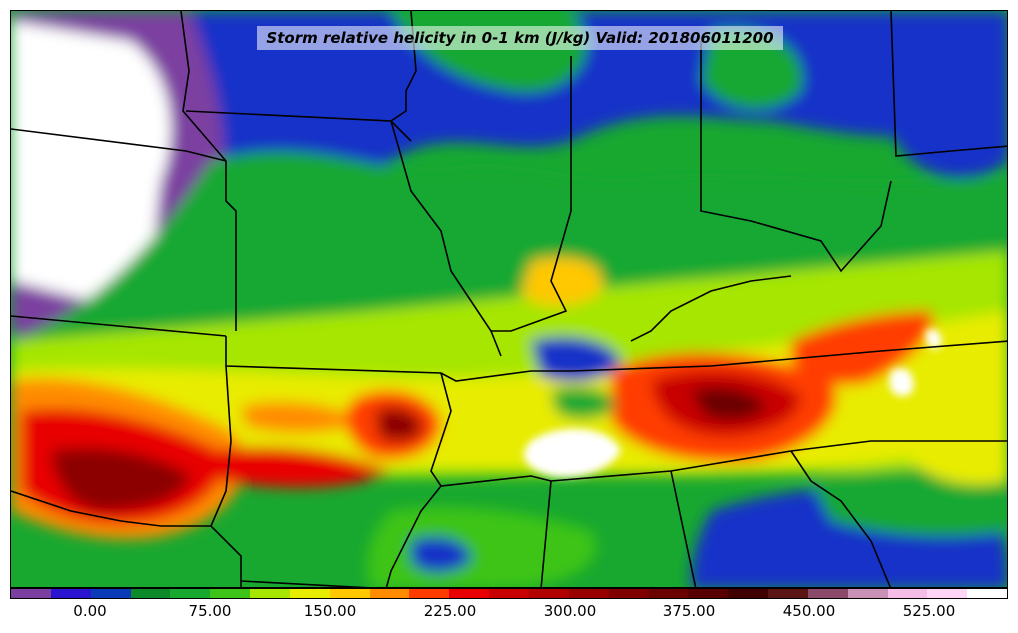 The image size is (1018, 633). I want to click on missing-patches, so click(732, 403).